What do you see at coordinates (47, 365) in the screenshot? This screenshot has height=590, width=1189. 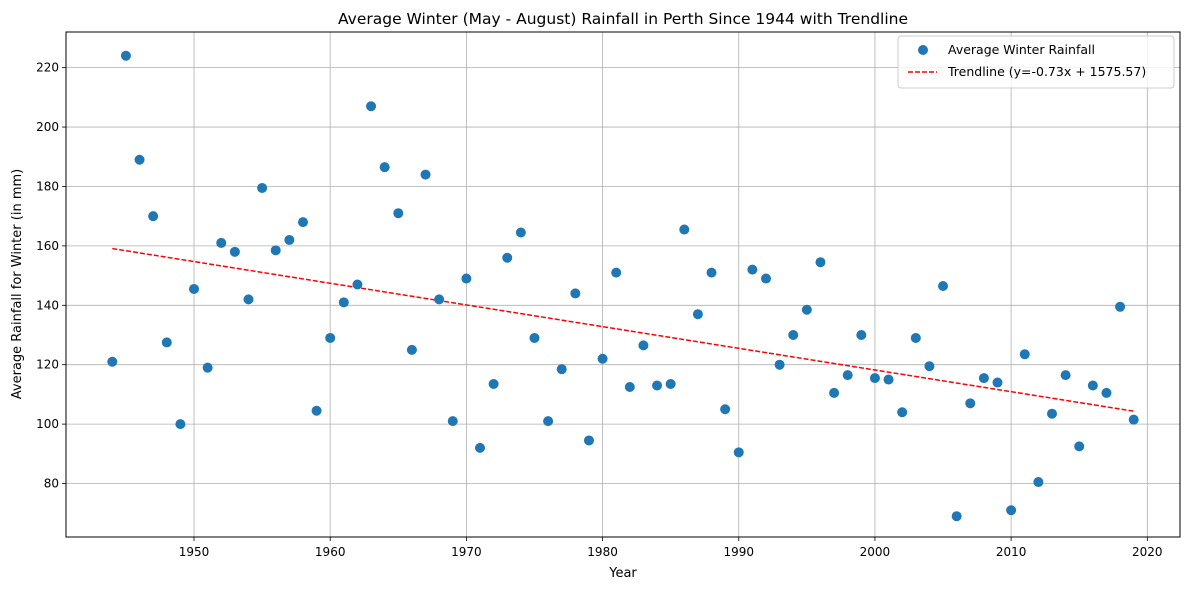 I see `y-tick-label: 120` at bounding box center [47, 365].